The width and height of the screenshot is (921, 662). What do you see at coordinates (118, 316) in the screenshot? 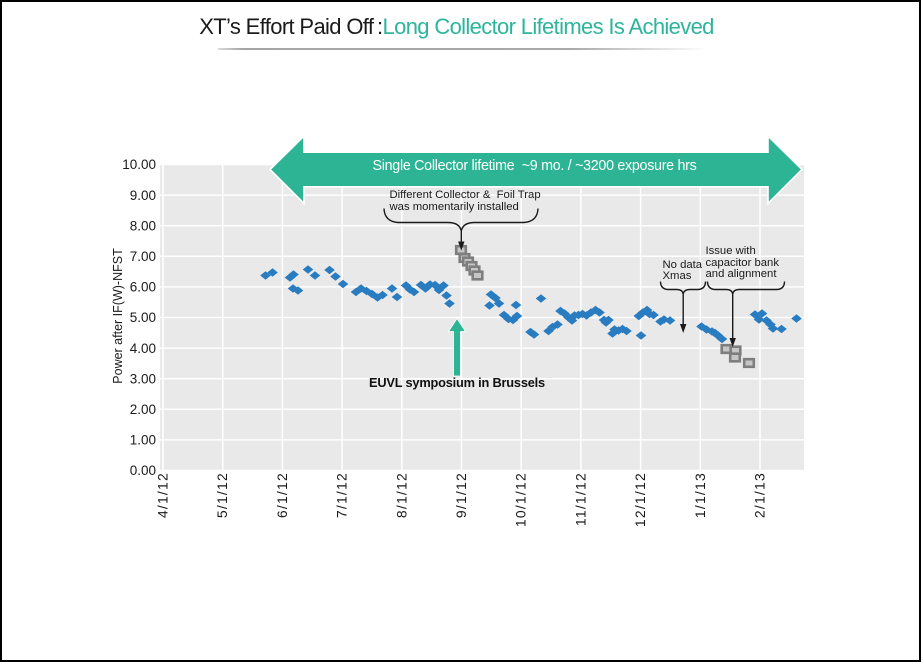
I see `svg-text: Power after IF(W)-NFST` at bounding box center [118, 316].